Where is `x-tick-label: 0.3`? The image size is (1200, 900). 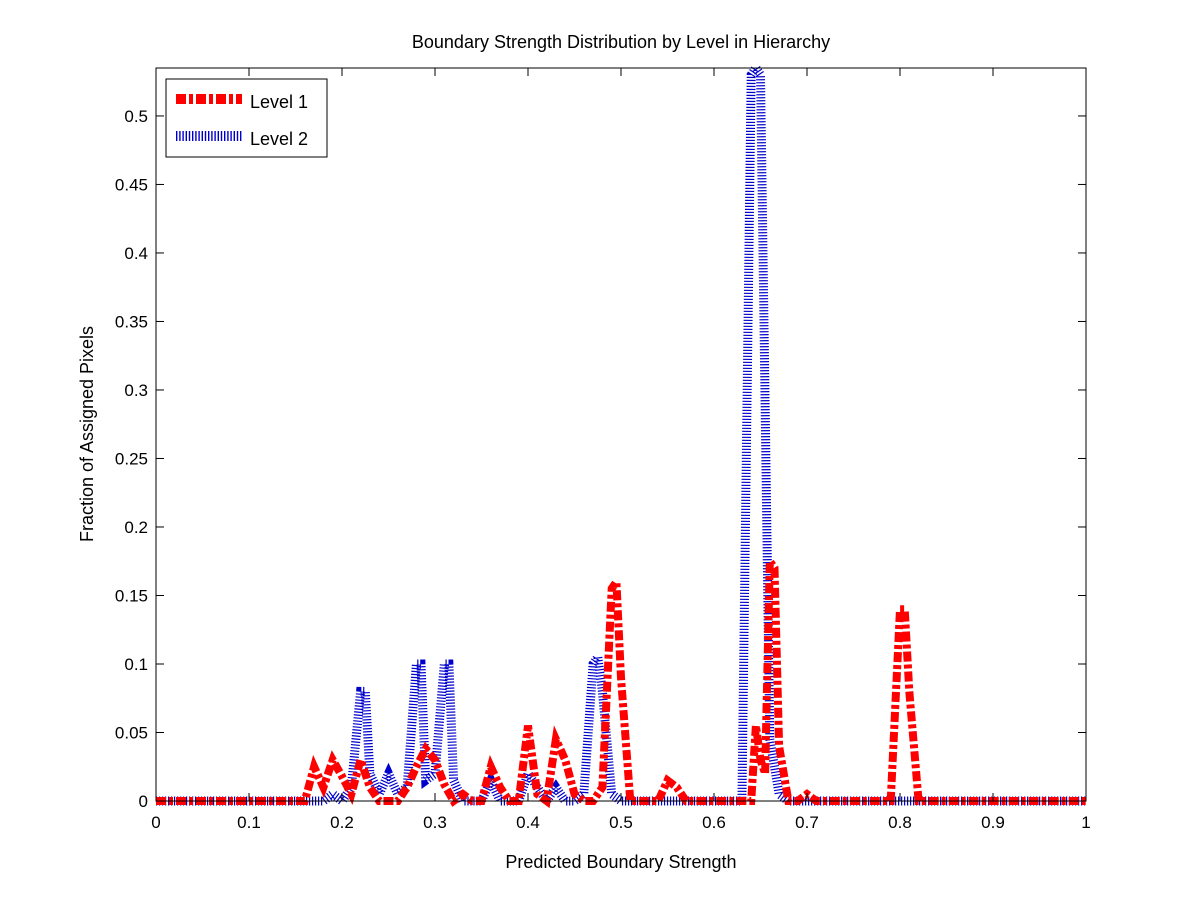 x-tick-label: 0.3 is located at coordinates (435, 822).